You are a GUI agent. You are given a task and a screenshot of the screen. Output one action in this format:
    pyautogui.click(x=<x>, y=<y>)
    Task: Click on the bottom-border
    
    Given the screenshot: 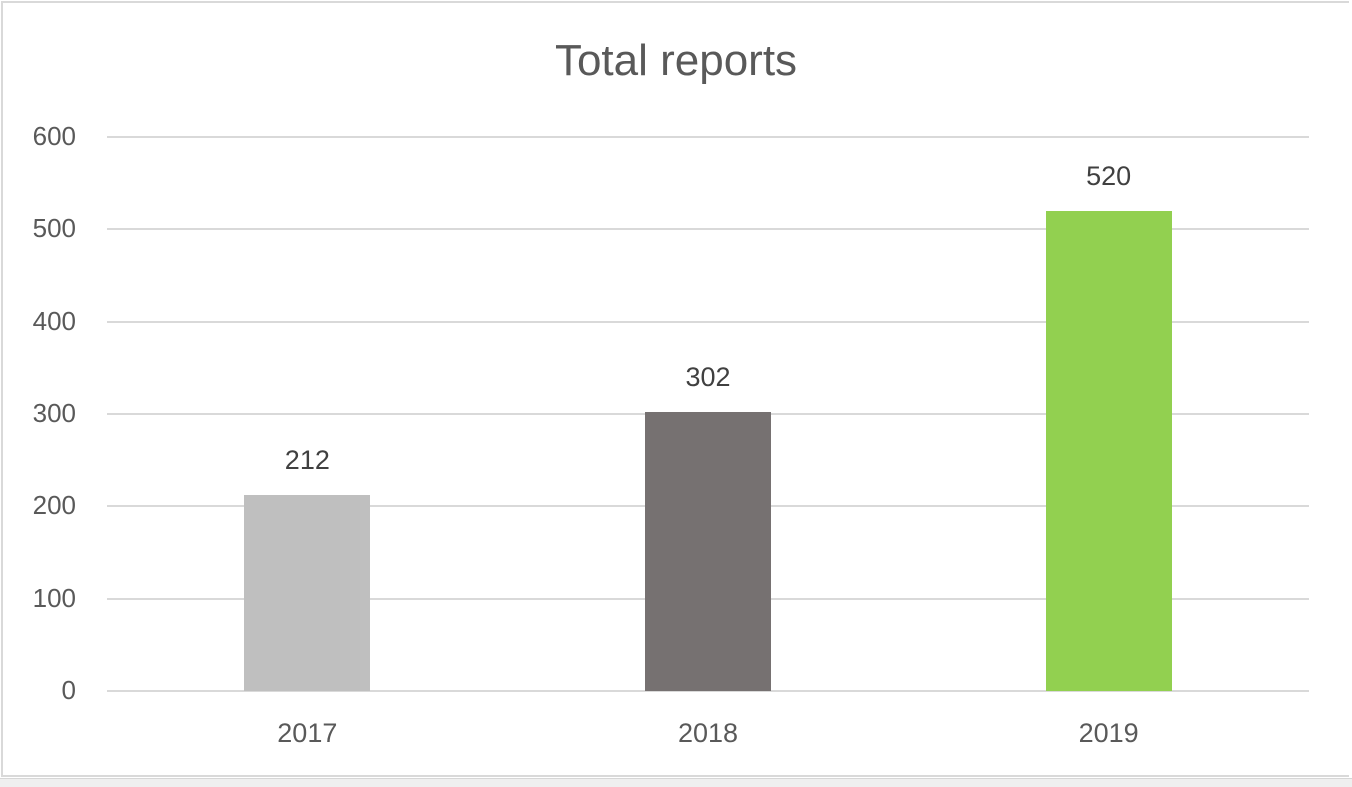 What is the action you would take?
    pyautogui.click(x=676, y=782)
    